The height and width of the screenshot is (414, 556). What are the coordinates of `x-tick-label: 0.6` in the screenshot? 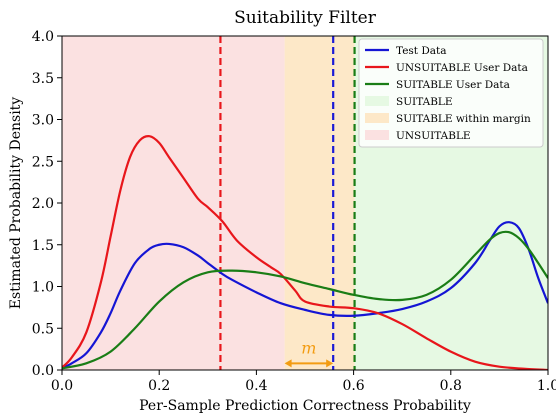 It's located at (353, 386).